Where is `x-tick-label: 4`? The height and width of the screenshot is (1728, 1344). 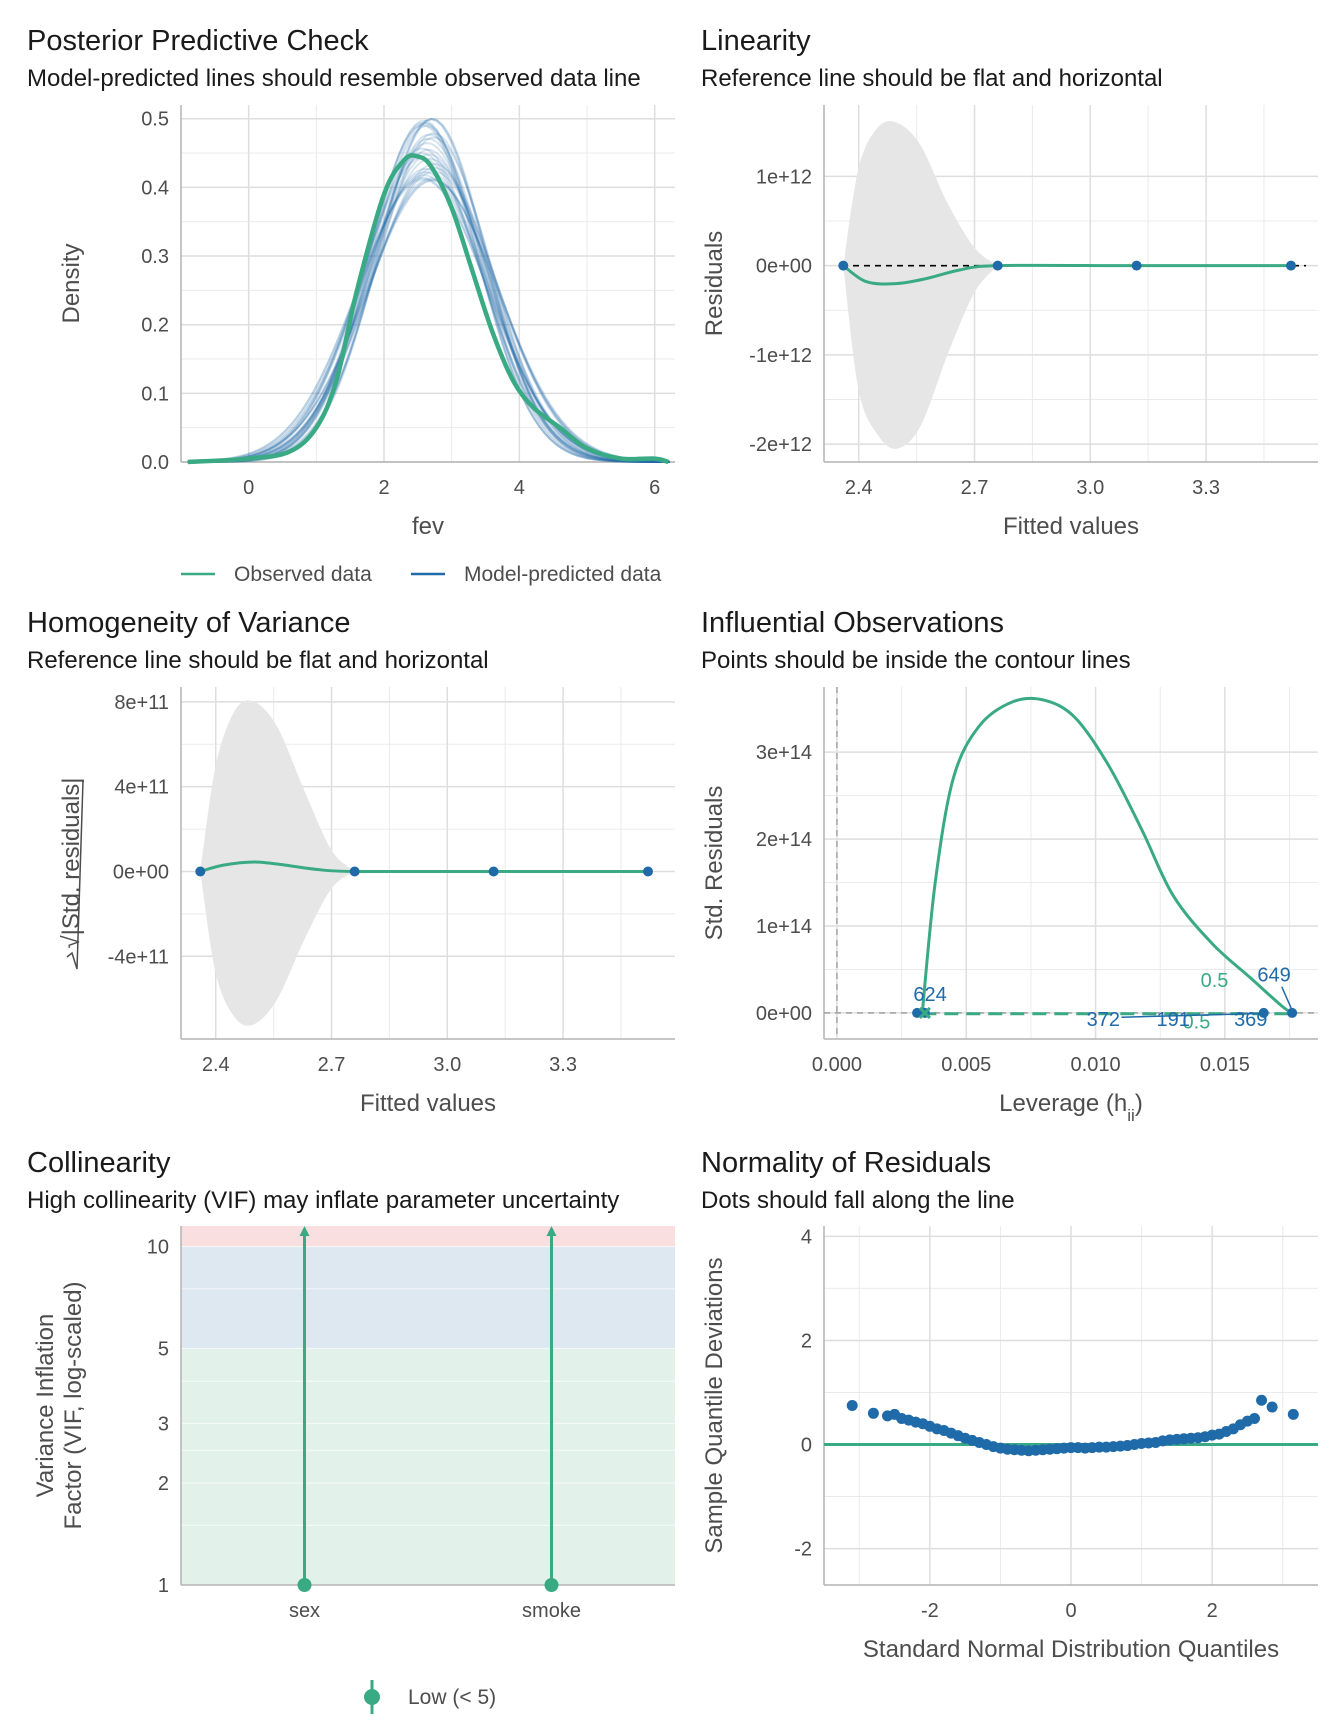
x-tick-label: 4 is located at coordinates (519, 488).